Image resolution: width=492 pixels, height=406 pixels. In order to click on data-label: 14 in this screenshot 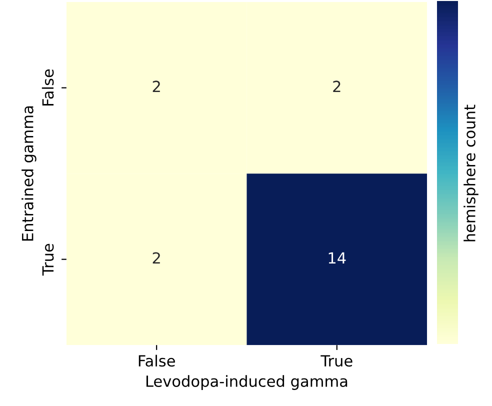, I will do `click(337, 258)`.